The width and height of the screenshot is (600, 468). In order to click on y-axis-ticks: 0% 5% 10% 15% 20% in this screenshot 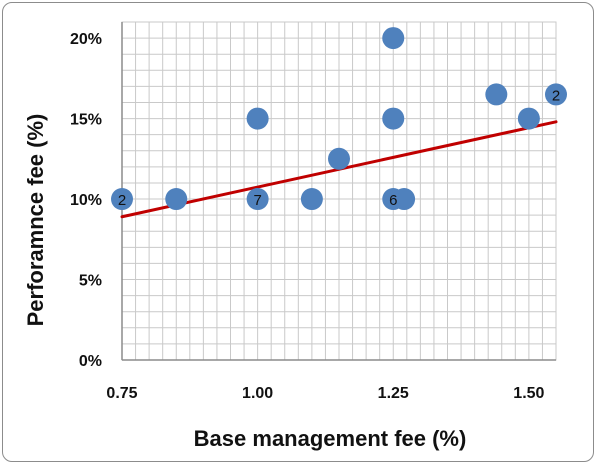, I will do `click(86, 200)`.